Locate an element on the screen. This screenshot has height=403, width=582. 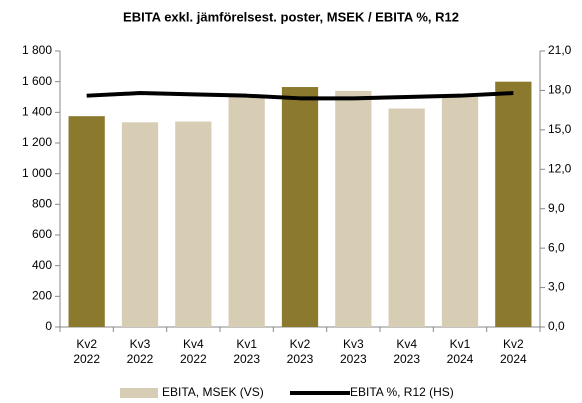
line is located at coordinates (300, 96).